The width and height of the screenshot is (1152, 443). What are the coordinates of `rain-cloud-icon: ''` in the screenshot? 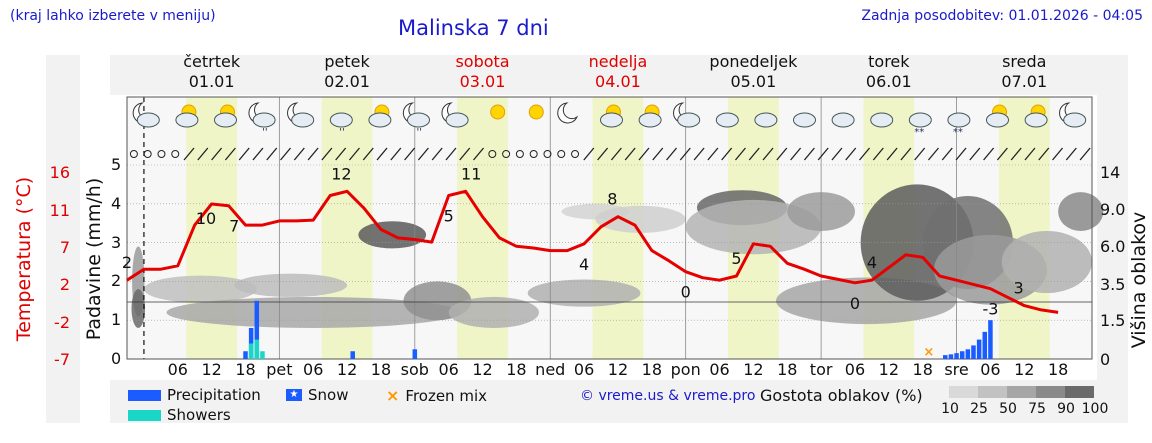 It's located at (341, 125).